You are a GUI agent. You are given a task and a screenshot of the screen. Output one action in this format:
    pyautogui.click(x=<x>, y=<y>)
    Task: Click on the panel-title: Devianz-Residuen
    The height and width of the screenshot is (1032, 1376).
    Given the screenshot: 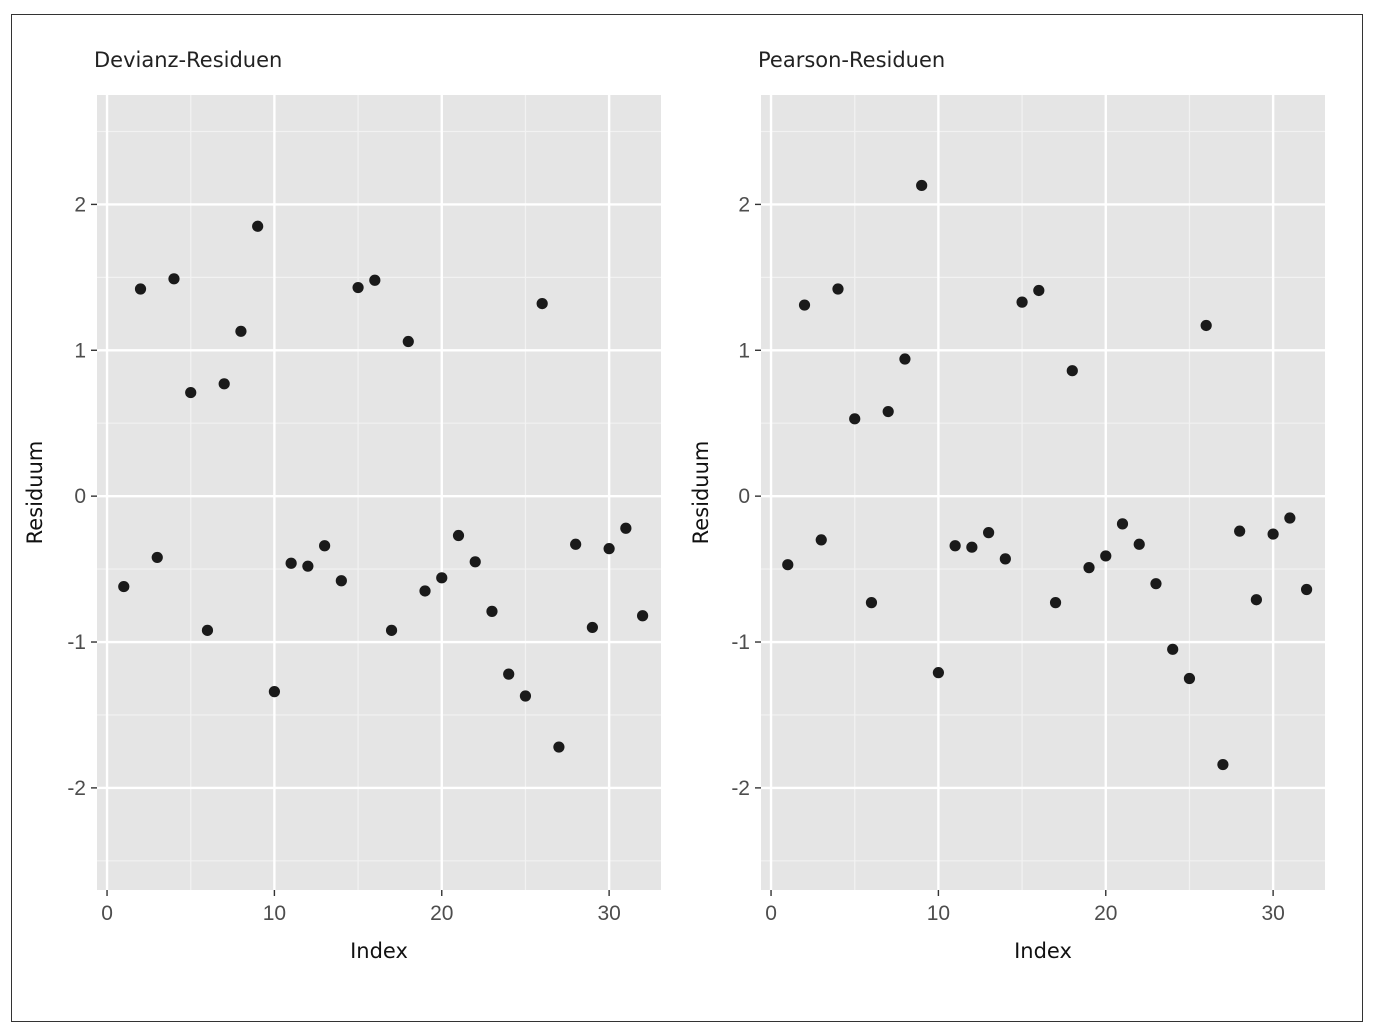 What is the action you would take?
    pyautogui.click(x=188, y=60)
    